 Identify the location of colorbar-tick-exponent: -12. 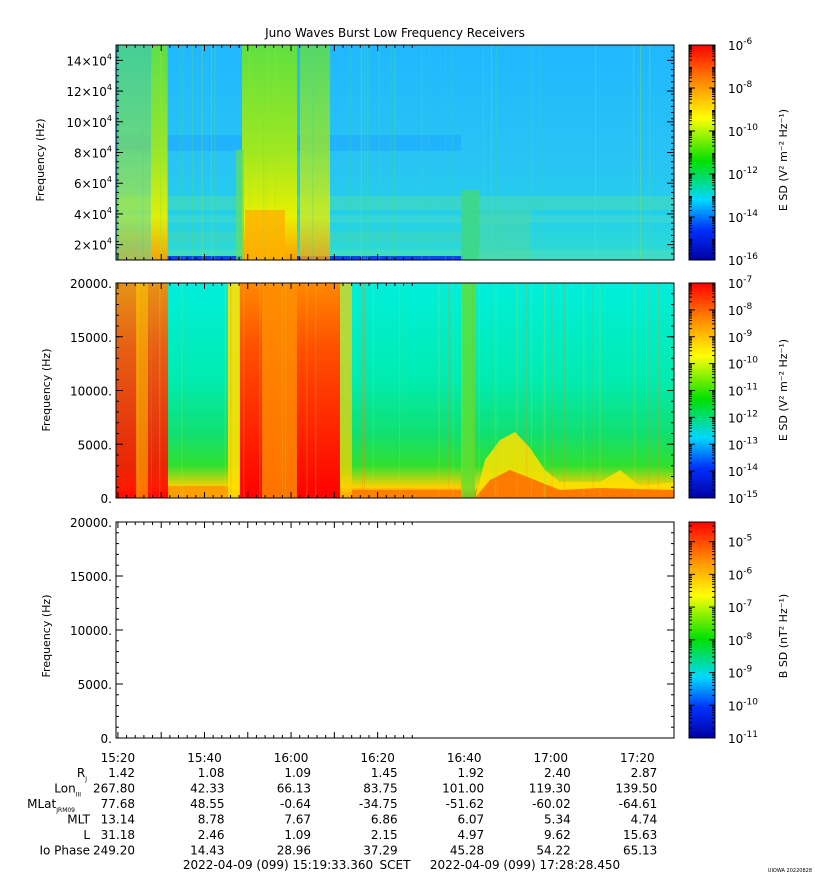
(750, 171).